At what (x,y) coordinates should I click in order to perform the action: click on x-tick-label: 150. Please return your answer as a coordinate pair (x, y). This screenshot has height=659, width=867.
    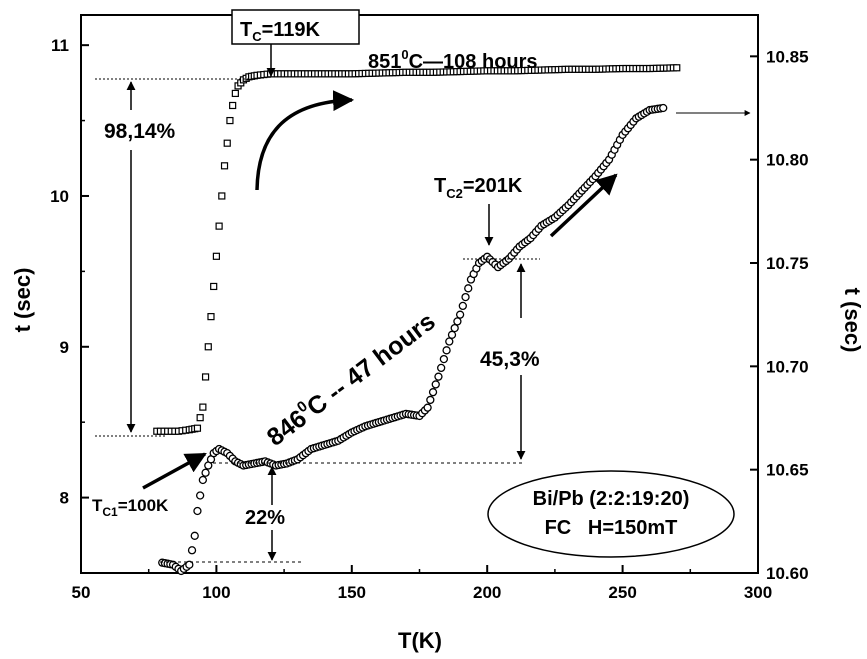
    Looking at the image, I should click on (352, 592).